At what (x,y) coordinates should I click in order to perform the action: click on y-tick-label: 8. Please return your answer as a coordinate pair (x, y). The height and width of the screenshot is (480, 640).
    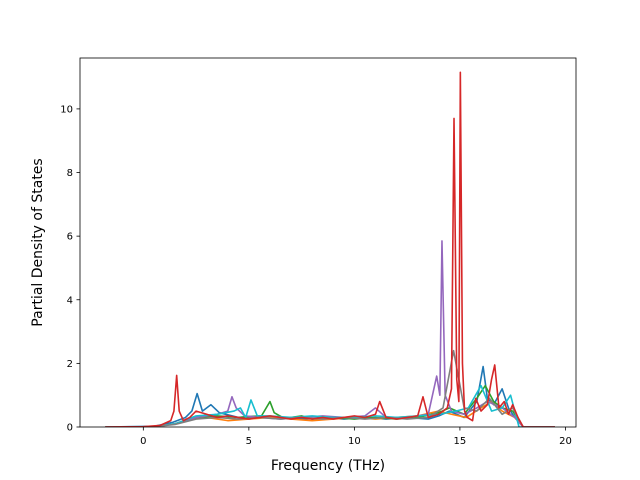
    Looking at the image, I should click on (70, 173).